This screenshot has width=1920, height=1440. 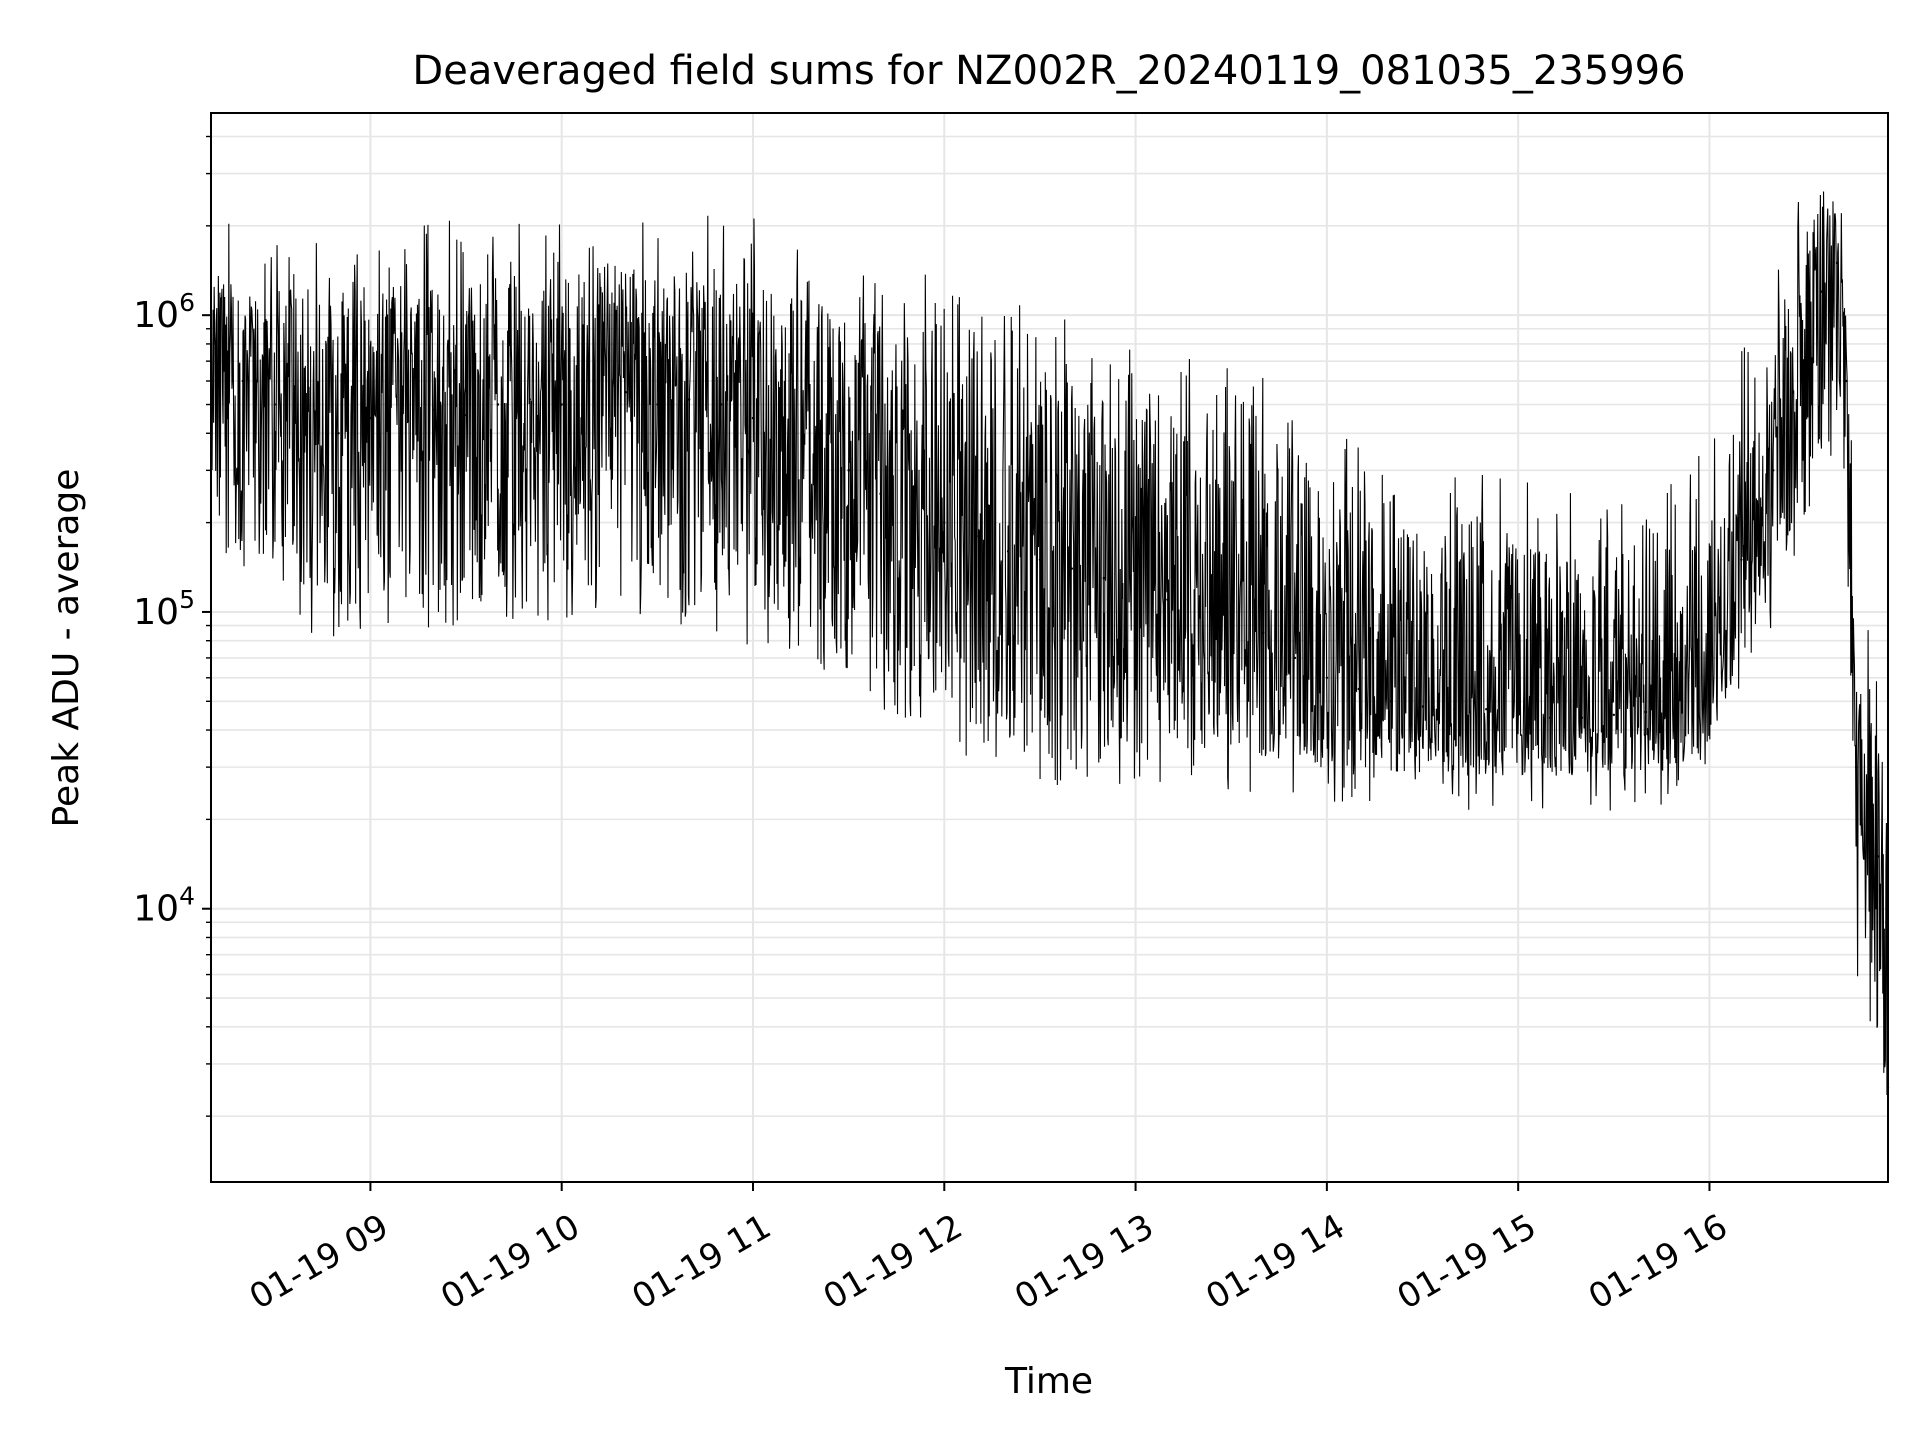 What do you see at coordinates (164, 312) in the screenshot?
I see `y-tick-label: 10⁶` at bounding box center [164, 312].